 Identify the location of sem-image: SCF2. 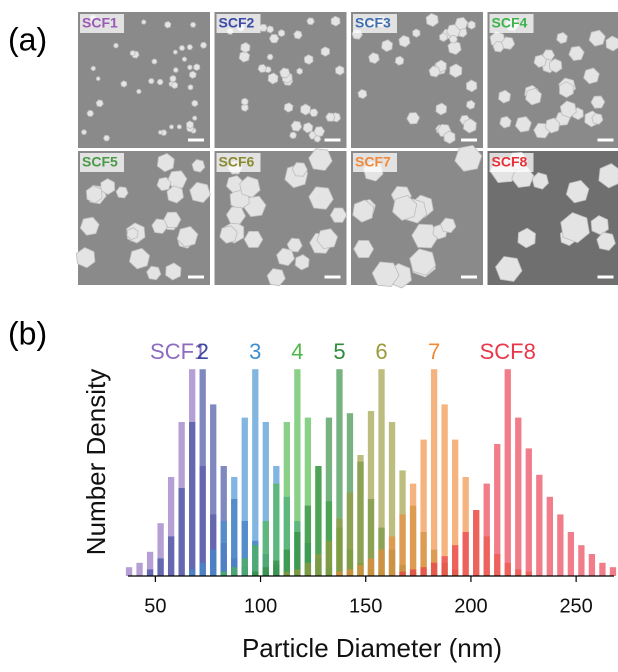
(281, 80).